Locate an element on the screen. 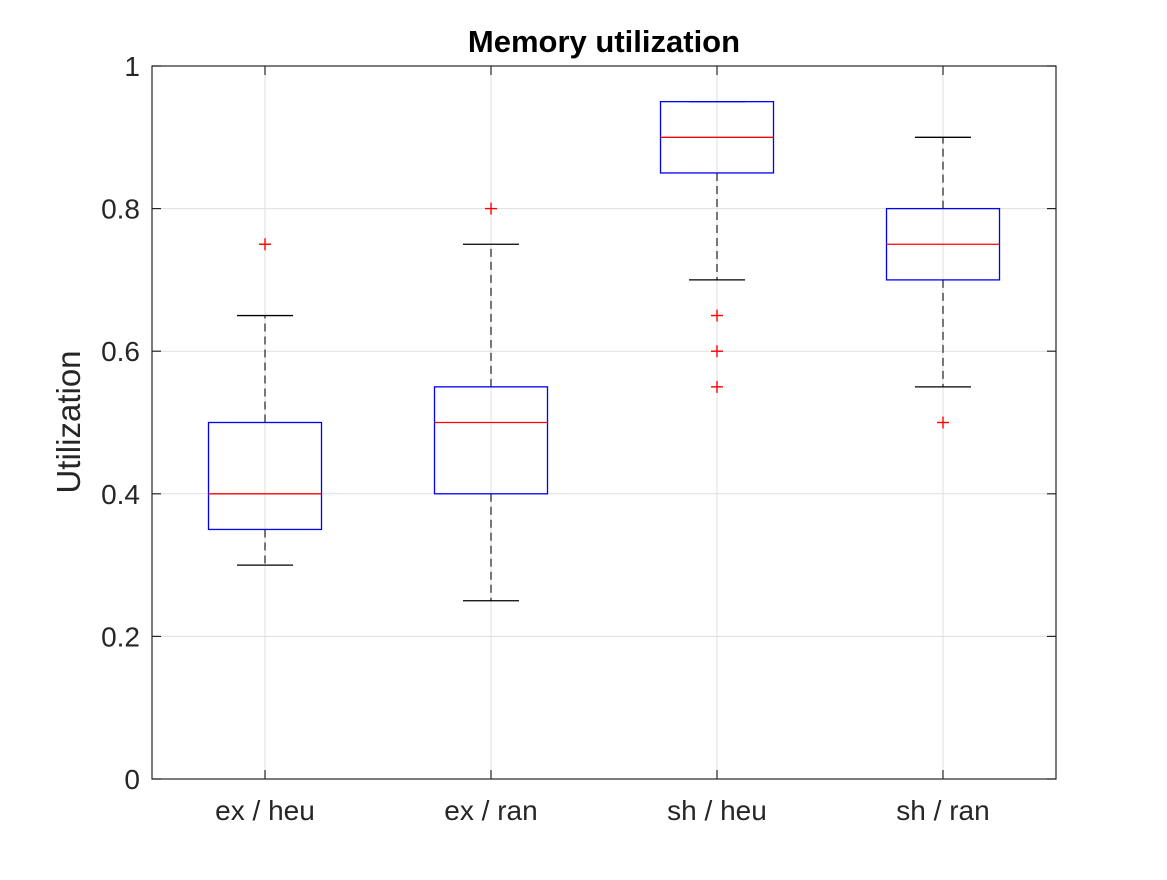 The image size is (1167, 880). chart-title: Memory utilization is located at coordinates (604, 41).